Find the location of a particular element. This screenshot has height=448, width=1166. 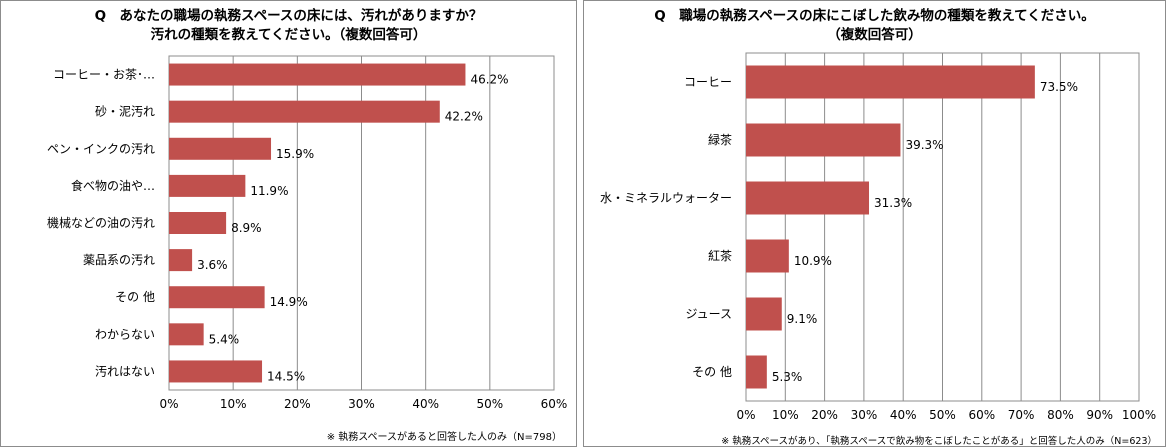

data-label: 9.1% is located at coordinates (802, 319).